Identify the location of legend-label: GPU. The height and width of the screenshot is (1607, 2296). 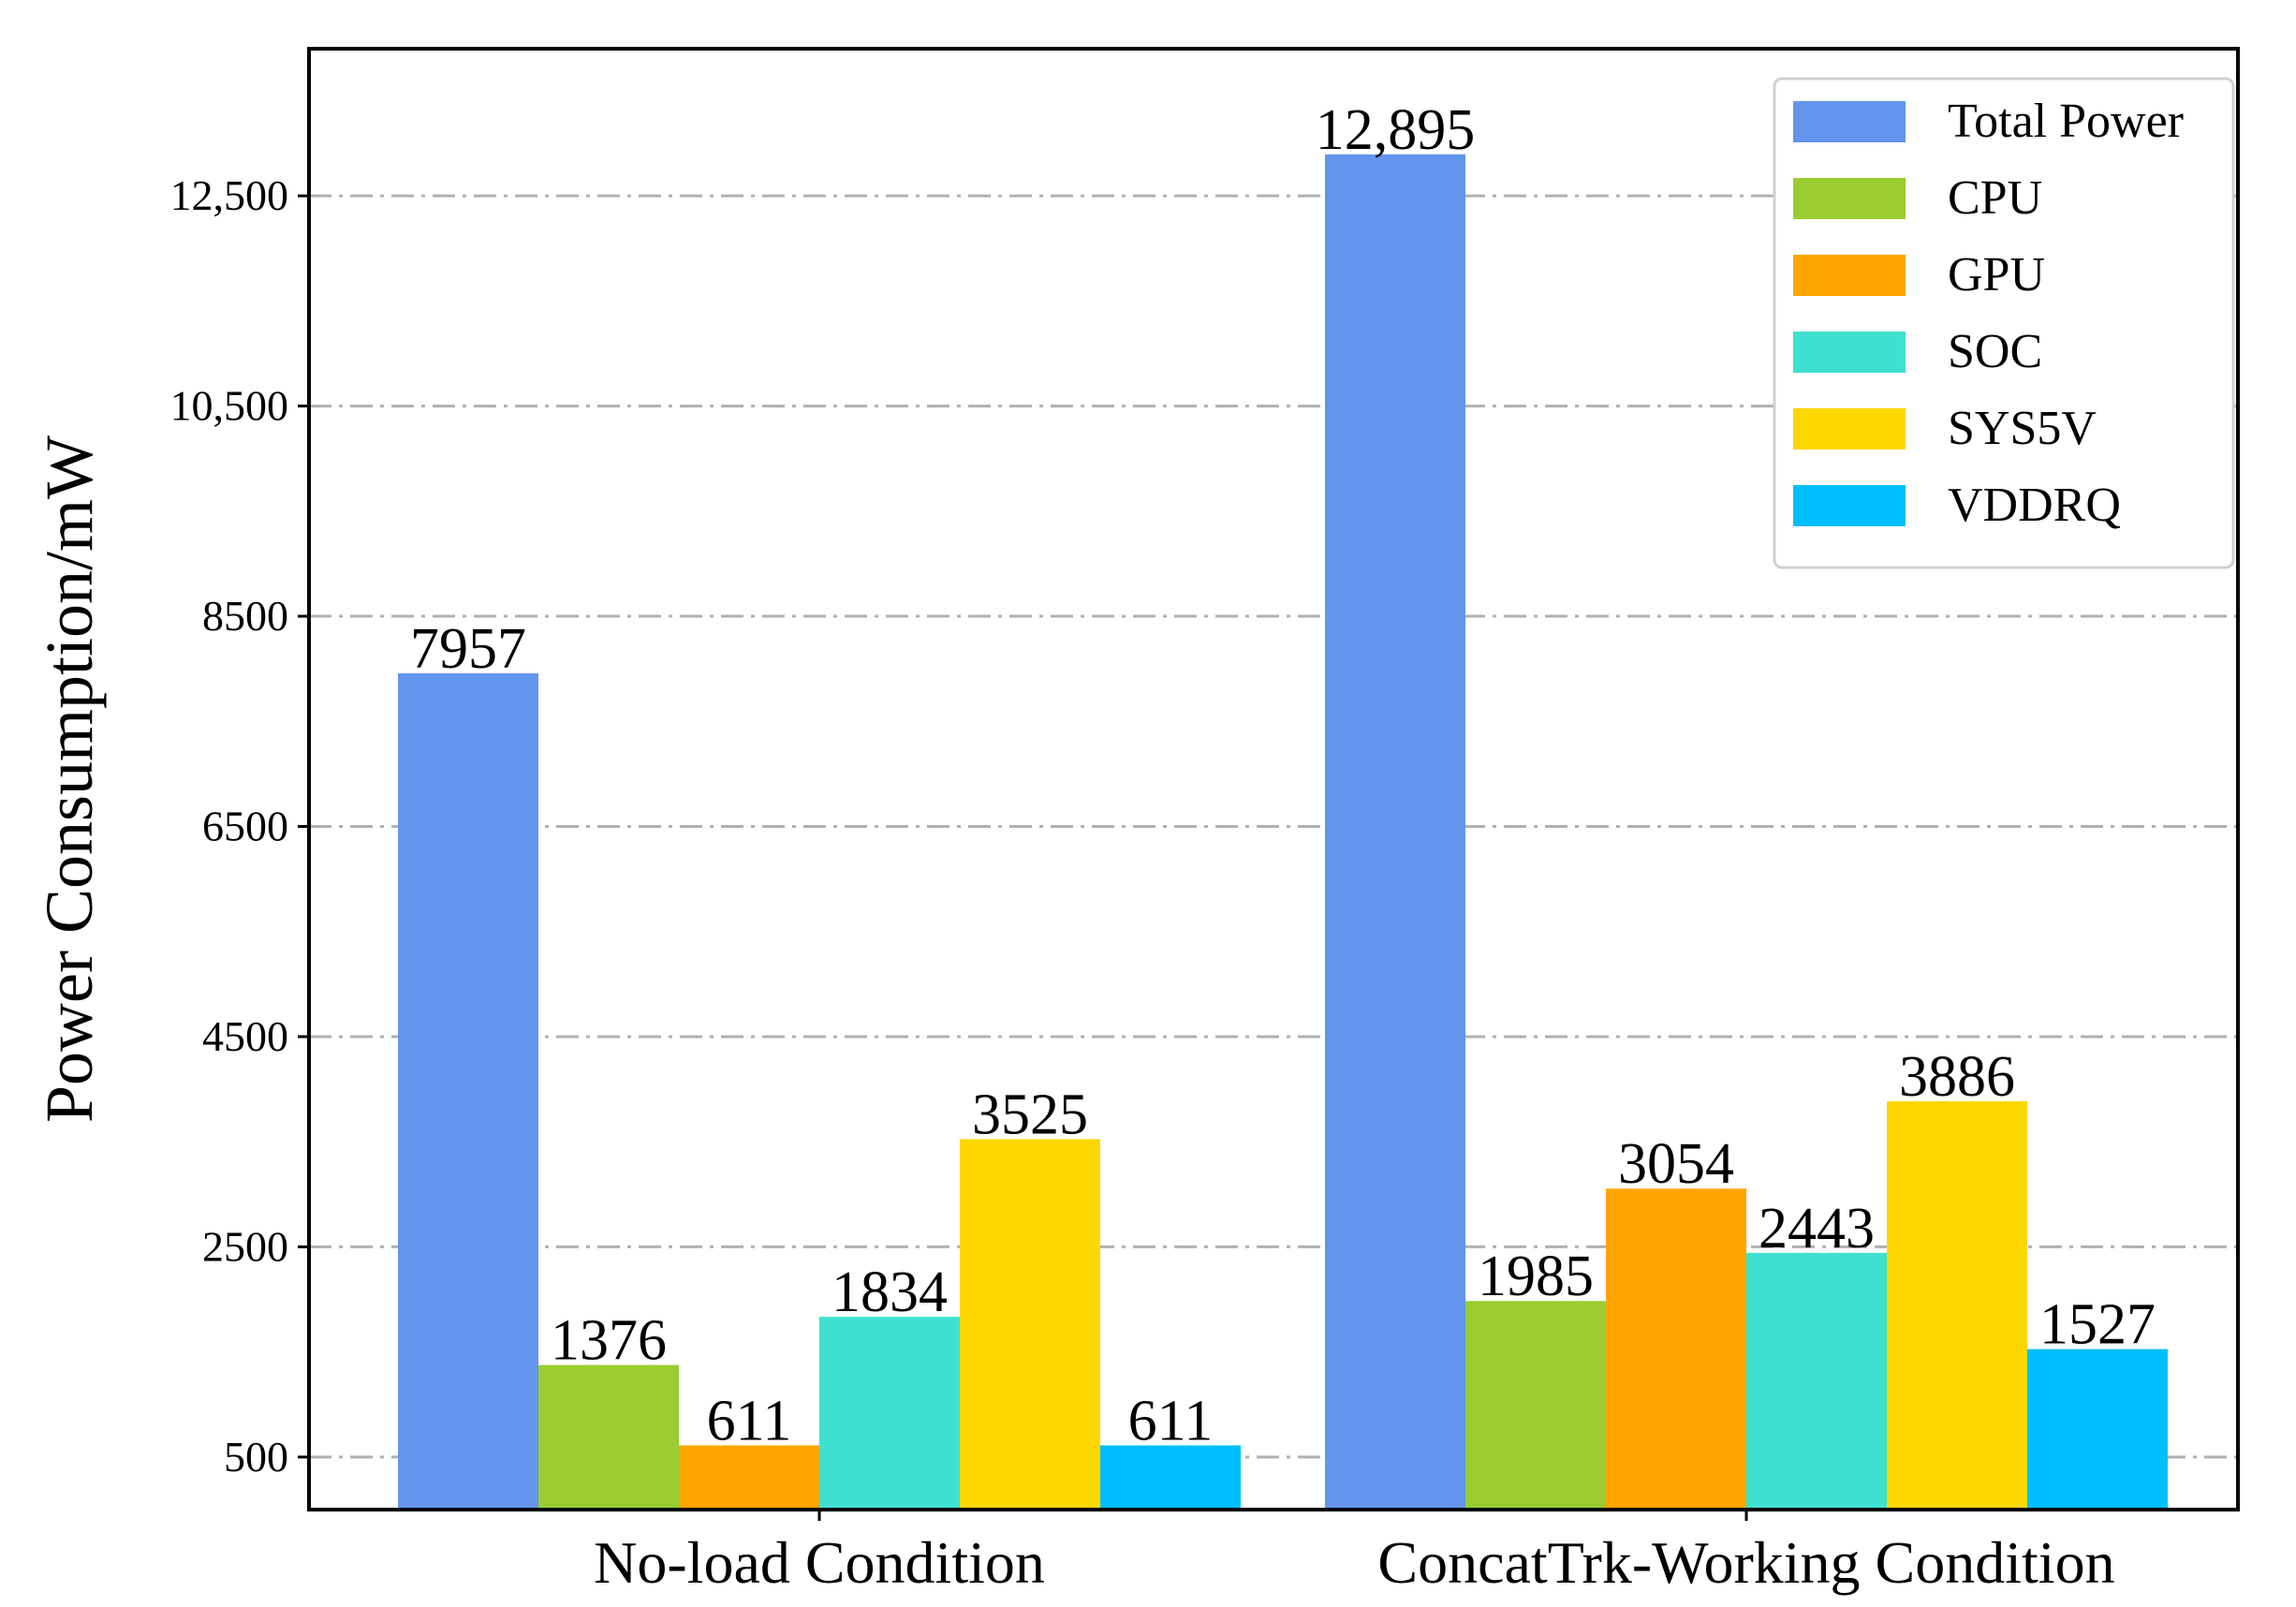
(1996, 275).